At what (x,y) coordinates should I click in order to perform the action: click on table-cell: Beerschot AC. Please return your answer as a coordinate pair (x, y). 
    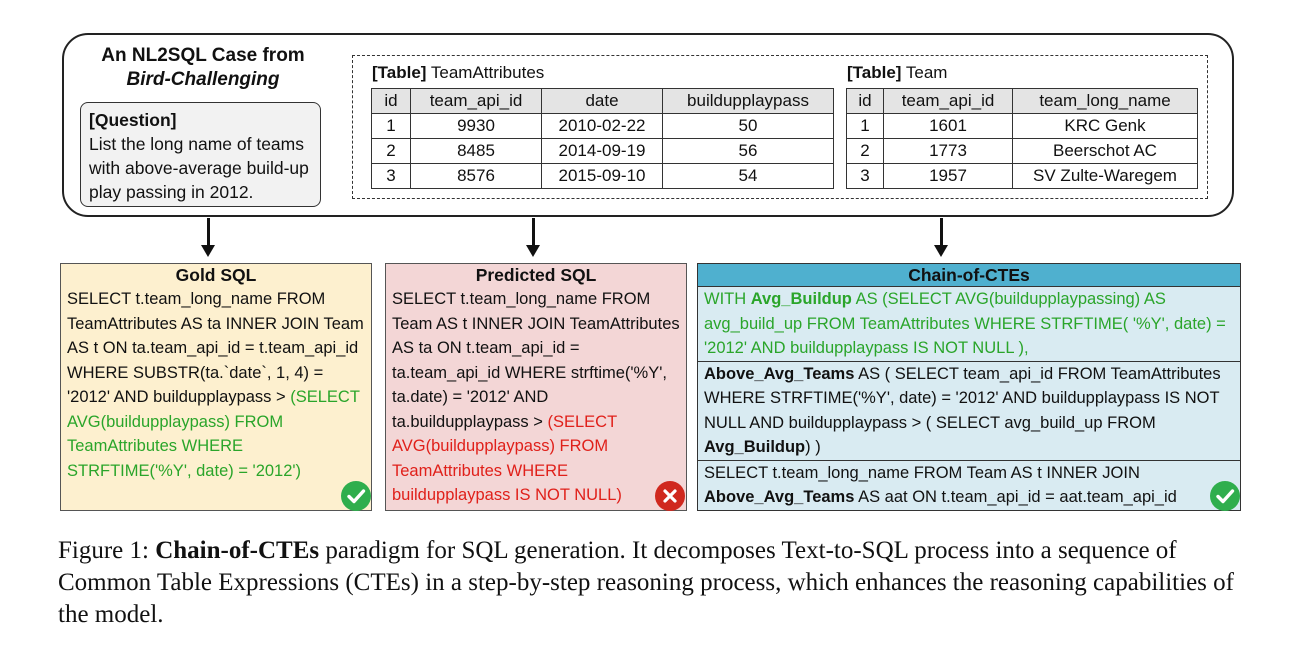
    Looking at the image, I should click on (1105, 151).